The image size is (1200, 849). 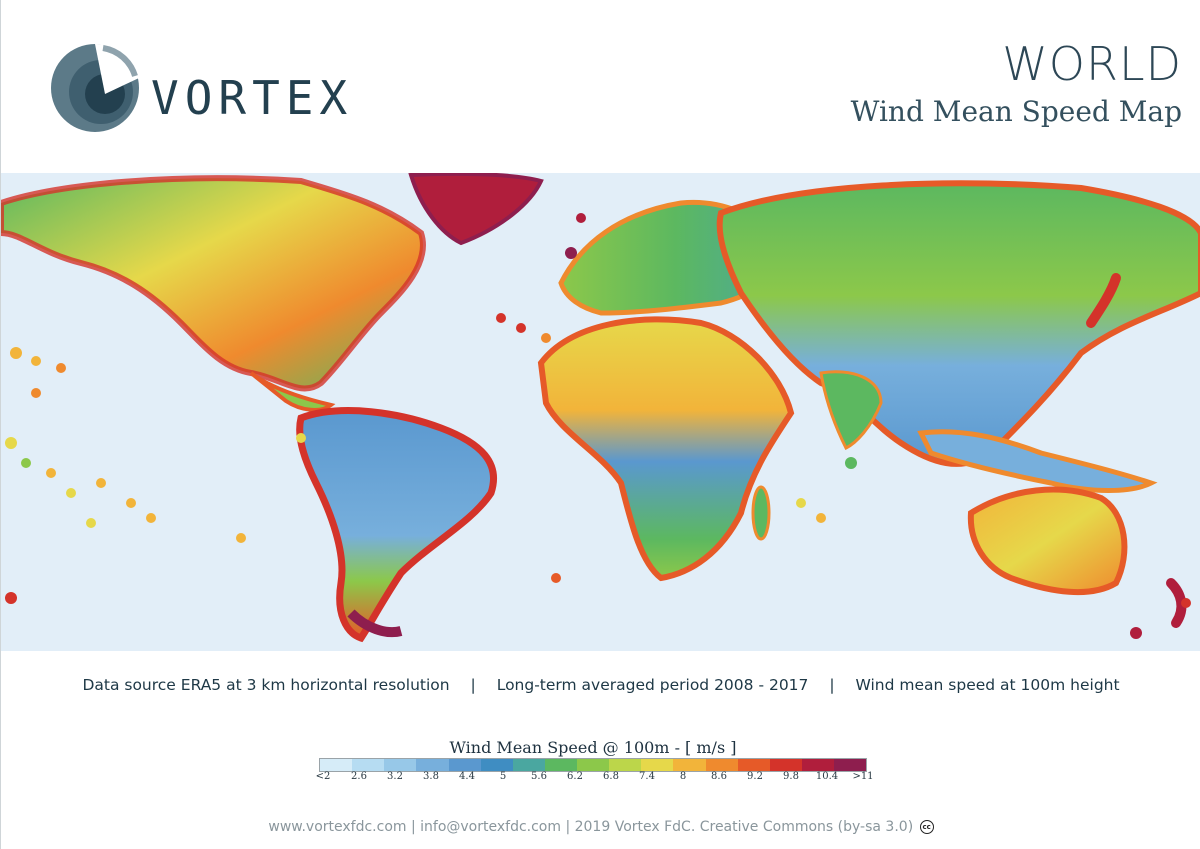 I want to click on legend-tick-label: <2, so click(x=323, y=776).